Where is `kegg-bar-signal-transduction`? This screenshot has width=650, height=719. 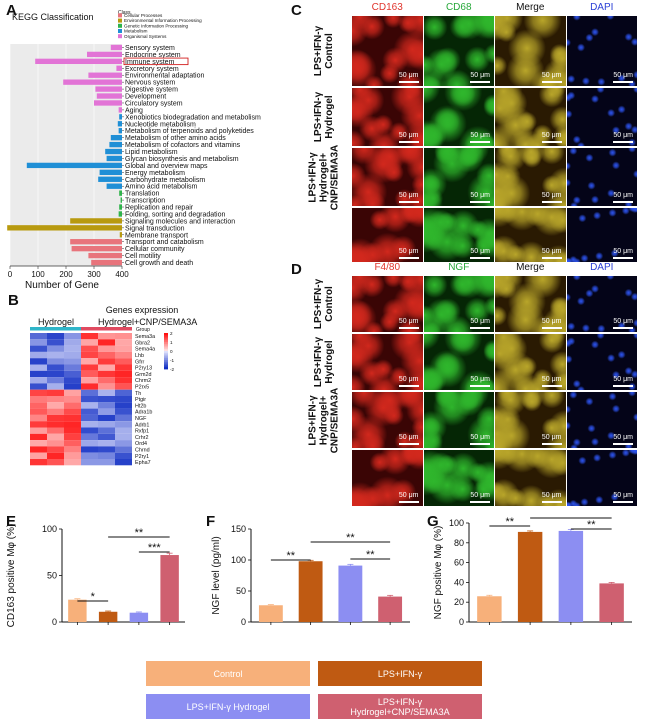
kegg-bar-signal-transduction is located at coordinates (65, 228).